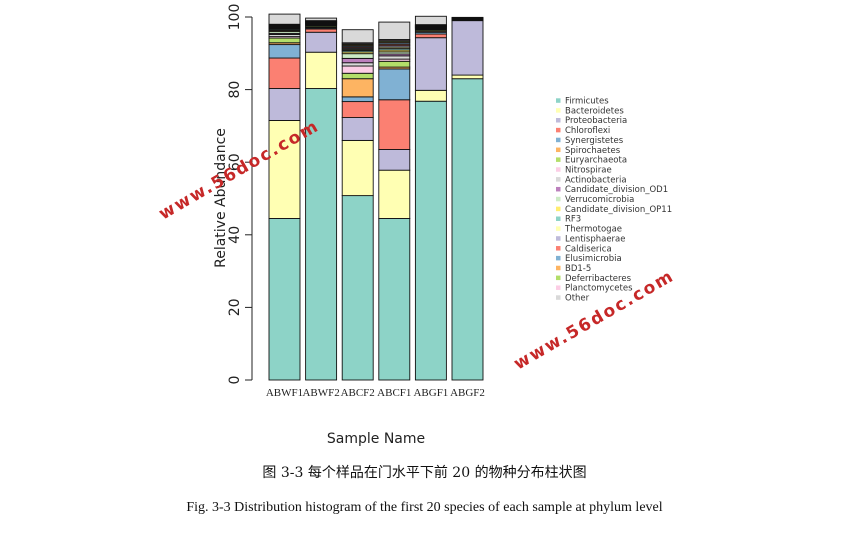 The image size is (849, 533). Describe the element at coordinates (394, 84) in the screenshot. I see `bar-segment-ABCF1-Synergistetes` at that location.